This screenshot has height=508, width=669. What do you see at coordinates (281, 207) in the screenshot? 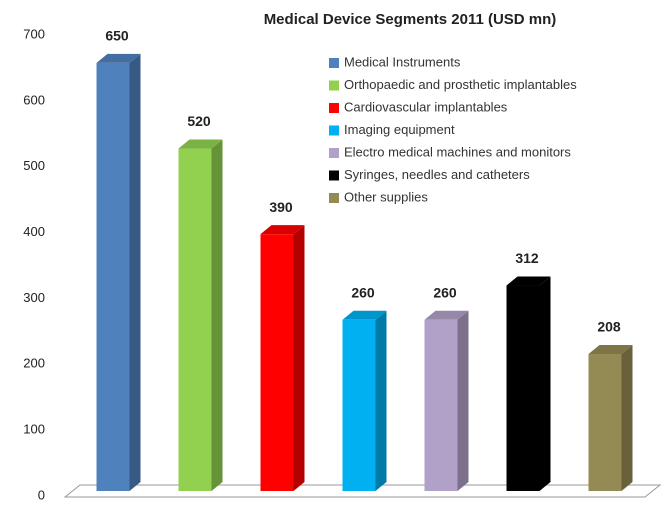
I see `data-label: 390` at bounding box center [281, 207].